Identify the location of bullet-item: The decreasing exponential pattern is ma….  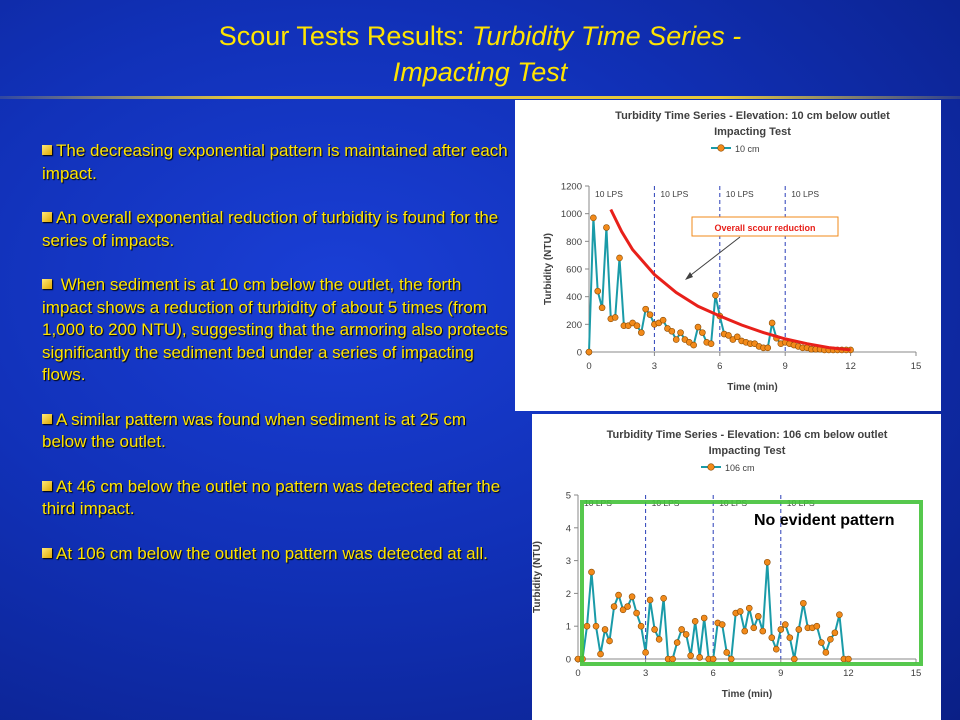
(277, 162).